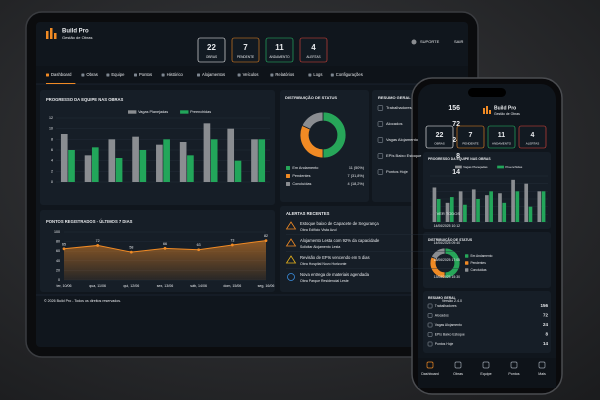 The width and height of the screenshot is (600, 400). Describe the element at coordinates (349, 74) in the screenshot. I see `nav-item: Configurações` at that location.